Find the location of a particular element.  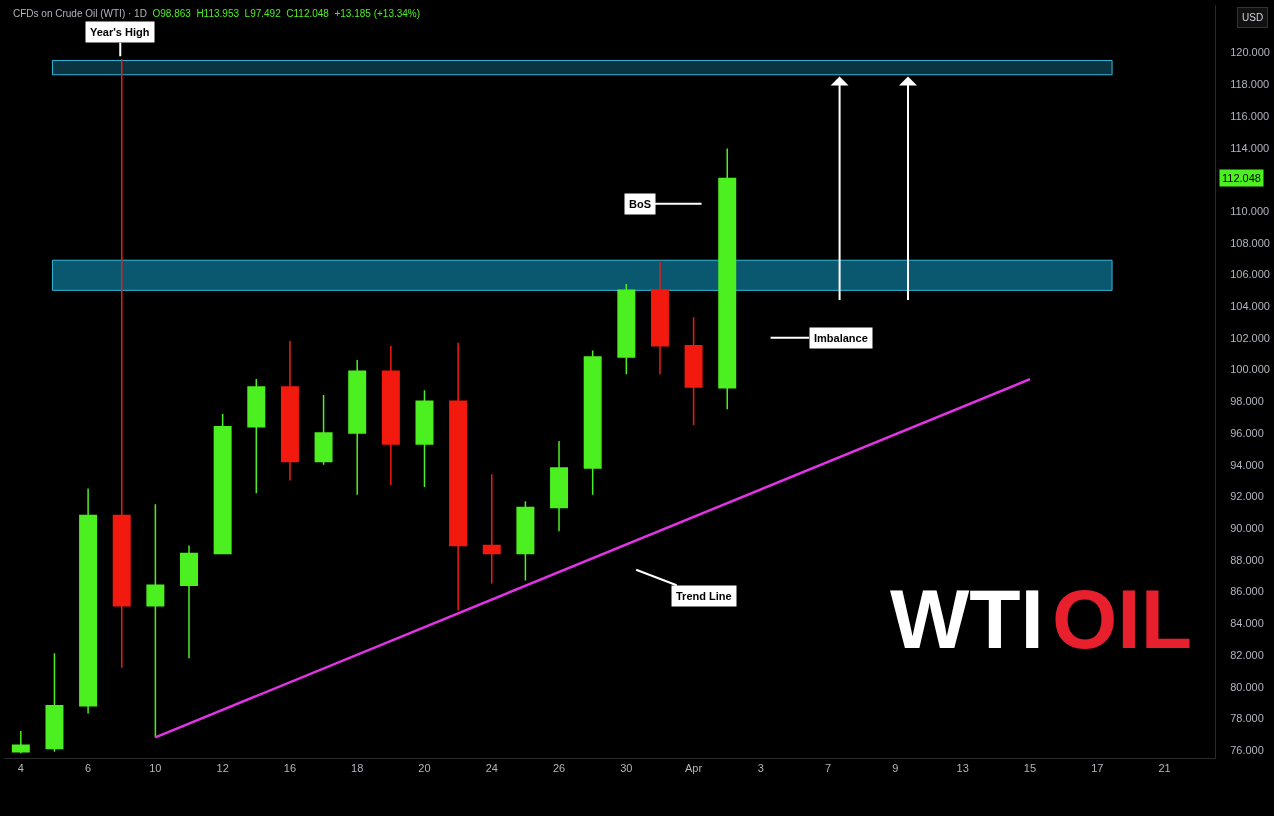

y-tick-label: 108.000 is located at coordinates (1250, 242).